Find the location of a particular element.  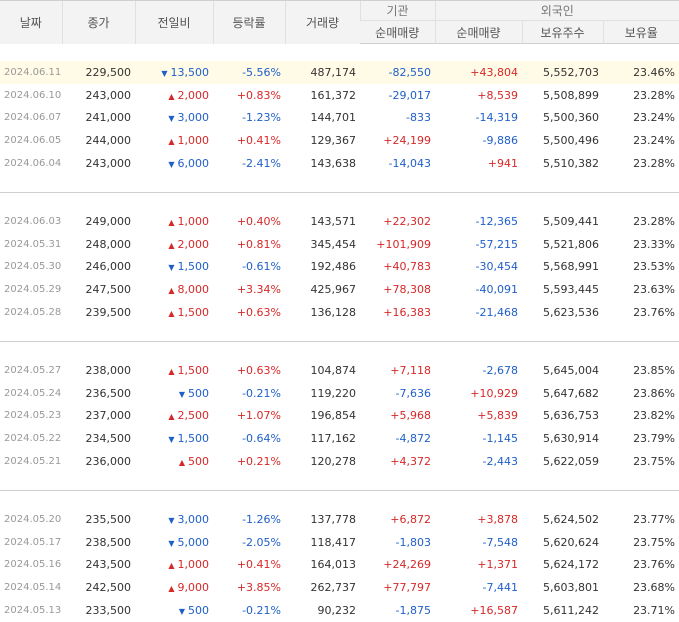

cell-rate: +0.21% is located at coordinates (258, 462).